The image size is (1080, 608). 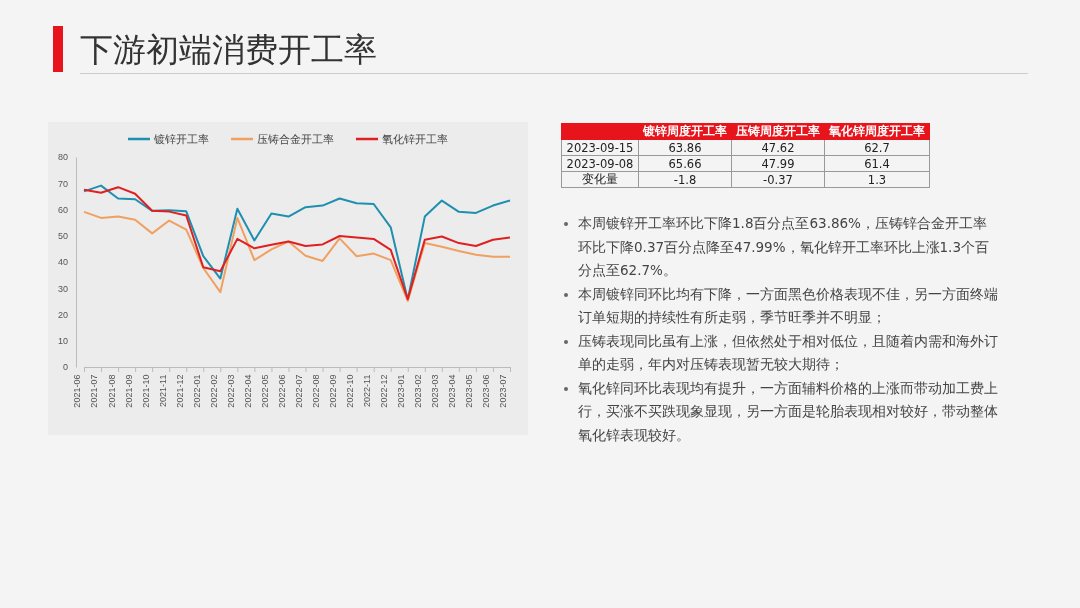 What do you see at coordinates (196, 391) in the screenshot?
I see `x-tick-label: 2022-01` at bounding box center [196, 391].